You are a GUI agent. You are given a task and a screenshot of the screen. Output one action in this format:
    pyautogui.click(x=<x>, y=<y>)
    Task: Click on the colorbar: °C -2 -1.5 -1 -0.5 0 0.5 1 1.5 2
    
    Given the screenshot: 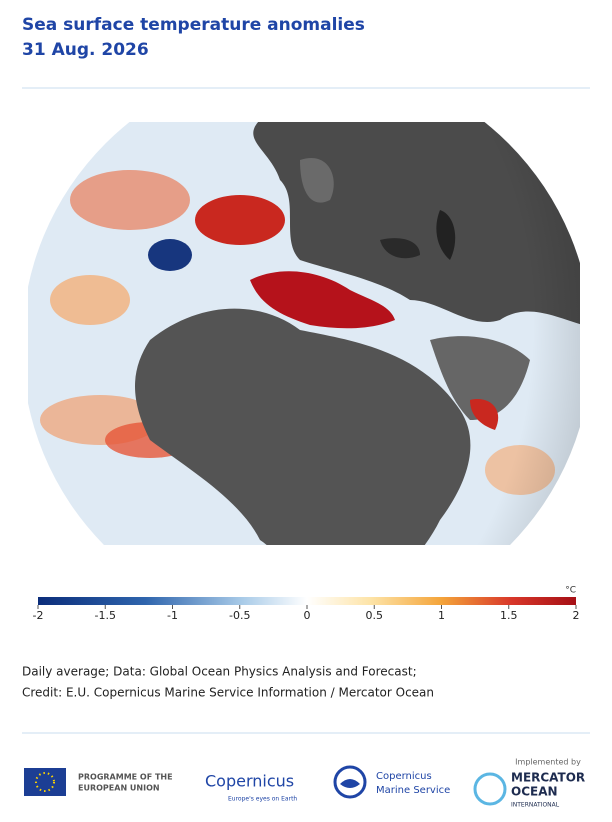 What is the action you would take?
    pyautogui.click(x=306, y=604)
    